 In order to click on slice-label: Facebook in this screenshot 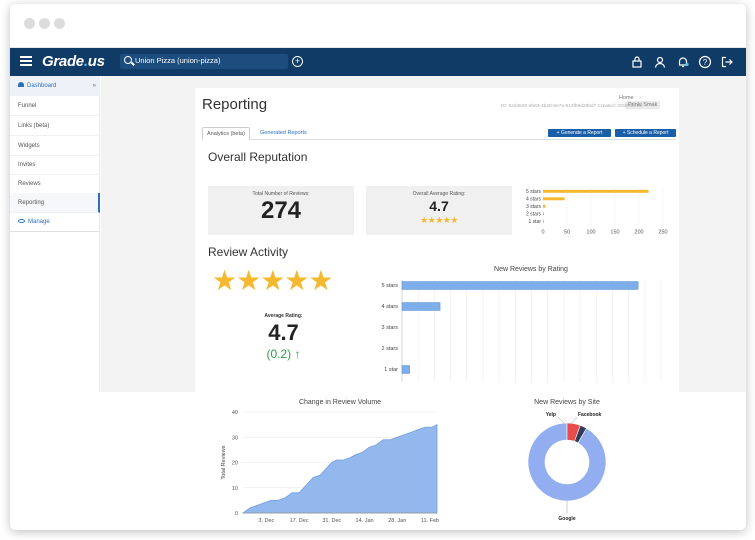, I will do `click(590, 415)`.